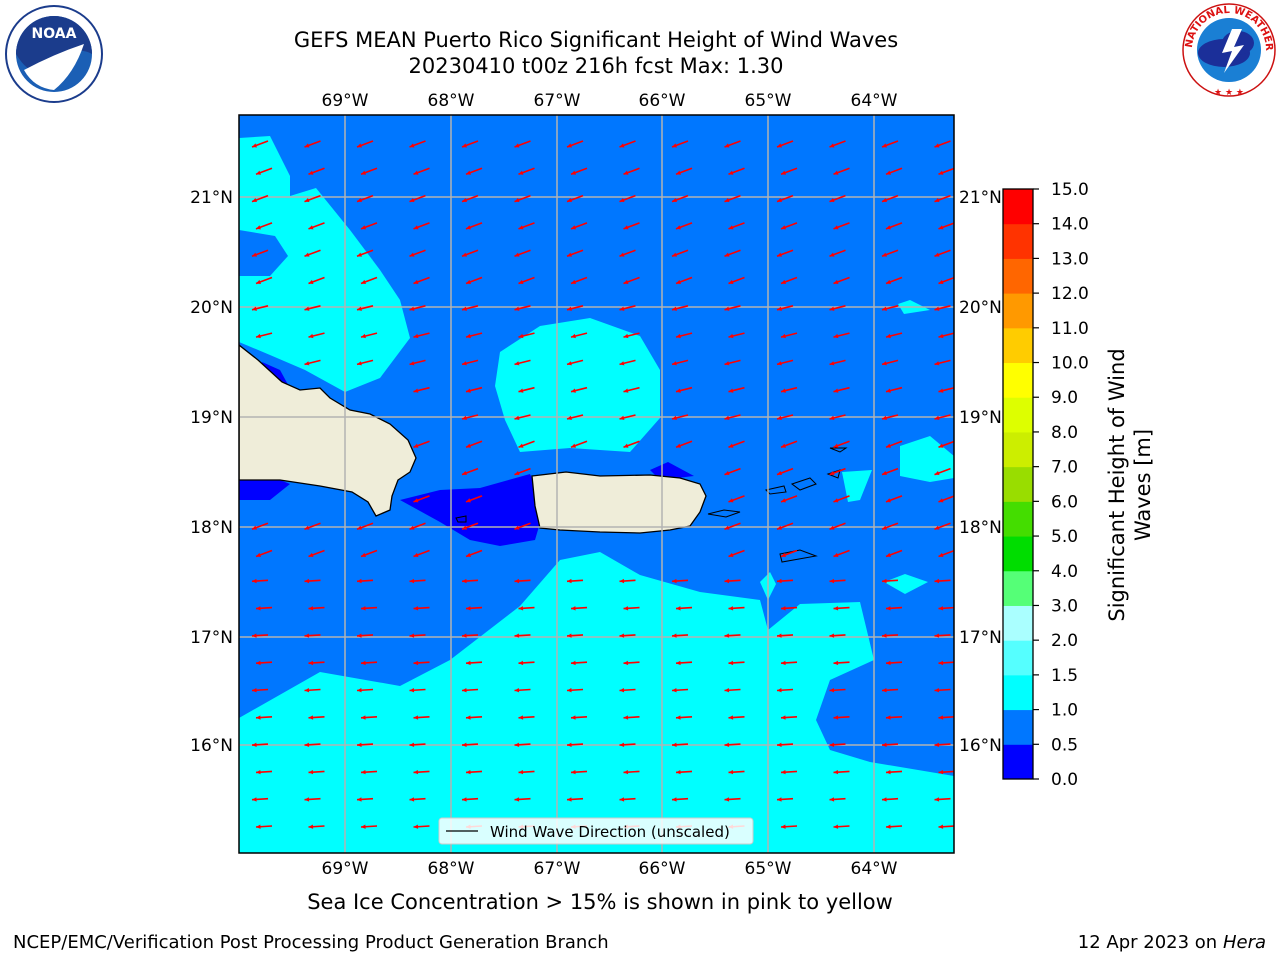 The width and height of the screenshot is (1280, 960). What do you see at coordinates (1064, 537) in the screenshot?
I see `colorbar-tick-label-7: 5.0` at bounding box center [1064, 537].